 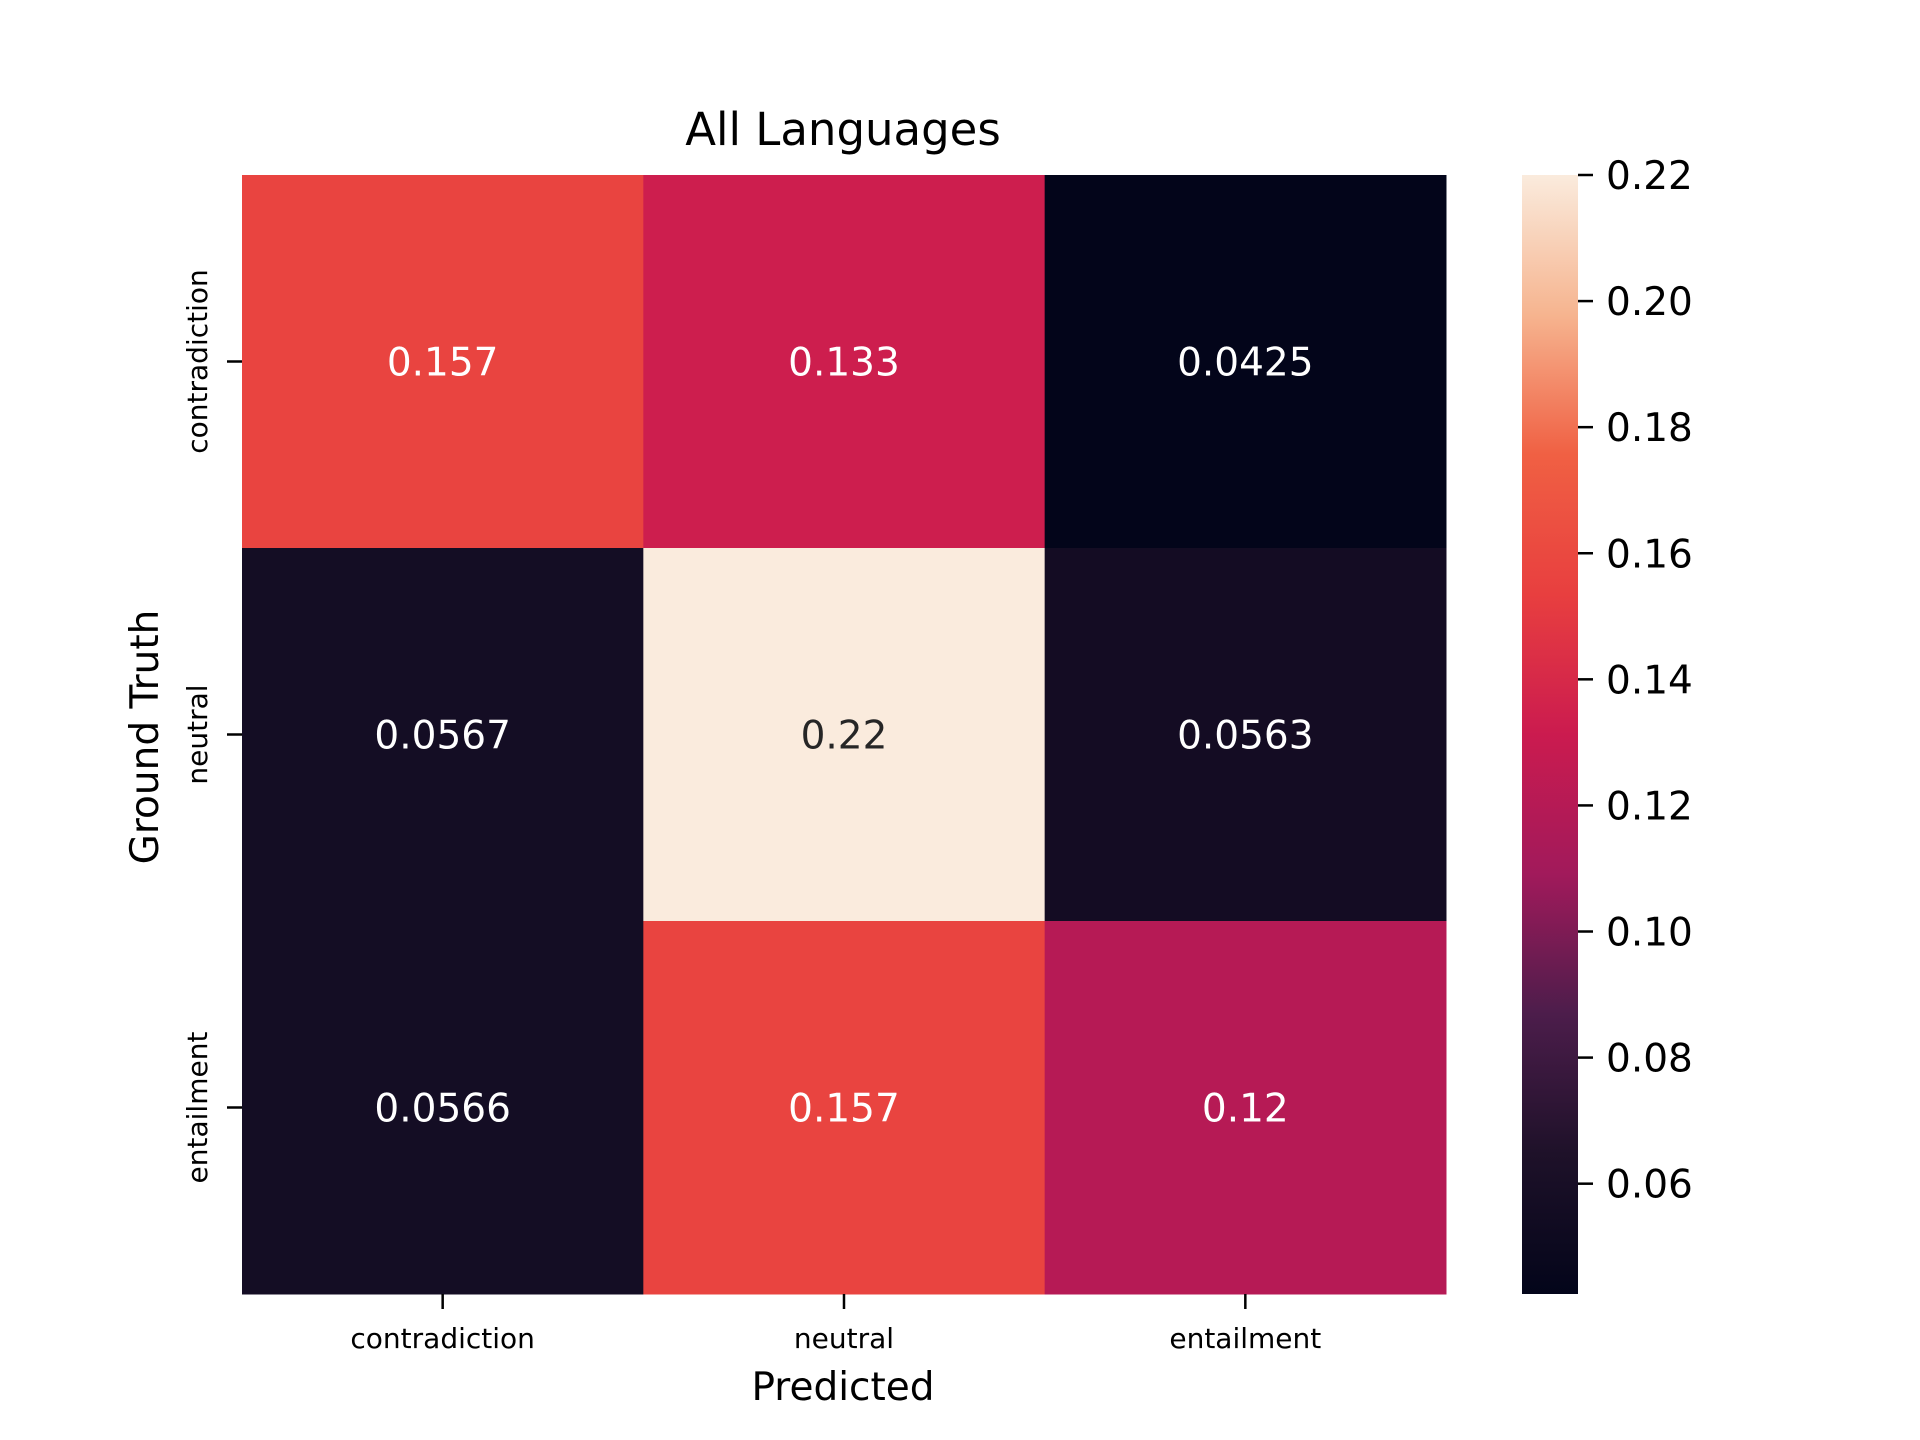 What do you see at coordinates (844, 1338) in the screenshot?
I see `x-tick-label: neutral` at bounding box center [844, 1338].